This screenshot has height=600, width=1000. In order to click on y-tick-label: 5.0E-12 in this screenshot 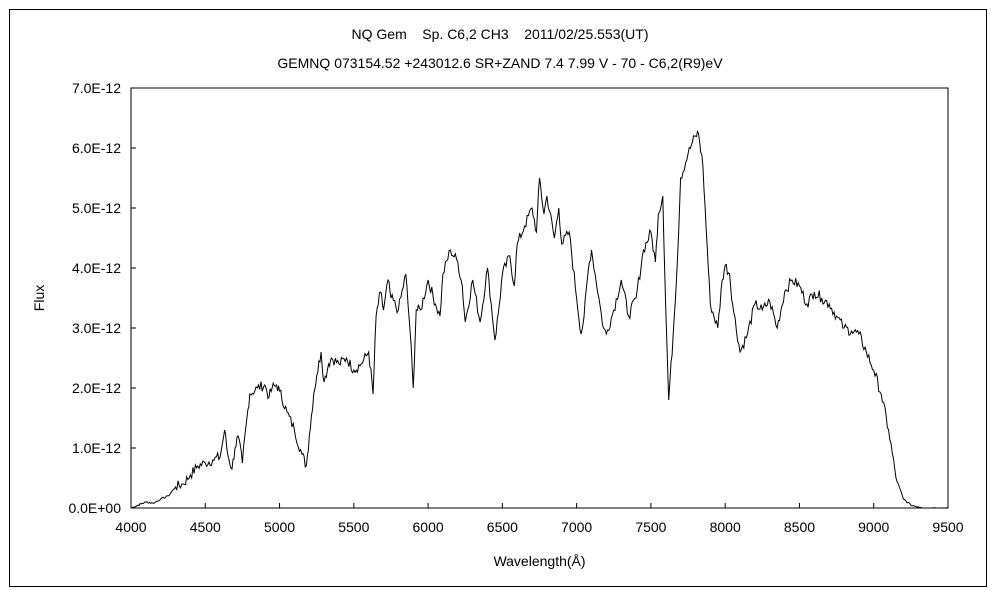, I will do `click(96, 208)`.